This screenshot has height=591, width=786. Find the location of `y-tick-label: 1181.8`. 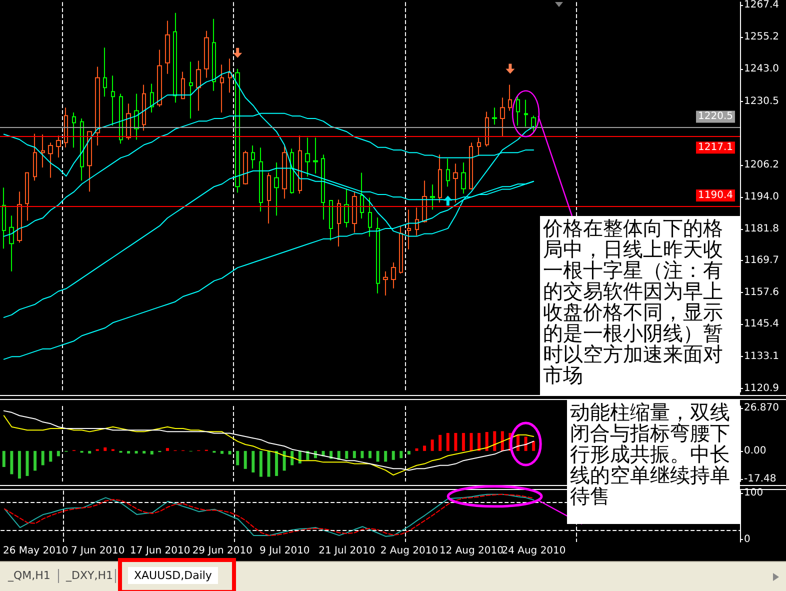

y-tick-label: 1181.8 is located at coordinates (761, 228).